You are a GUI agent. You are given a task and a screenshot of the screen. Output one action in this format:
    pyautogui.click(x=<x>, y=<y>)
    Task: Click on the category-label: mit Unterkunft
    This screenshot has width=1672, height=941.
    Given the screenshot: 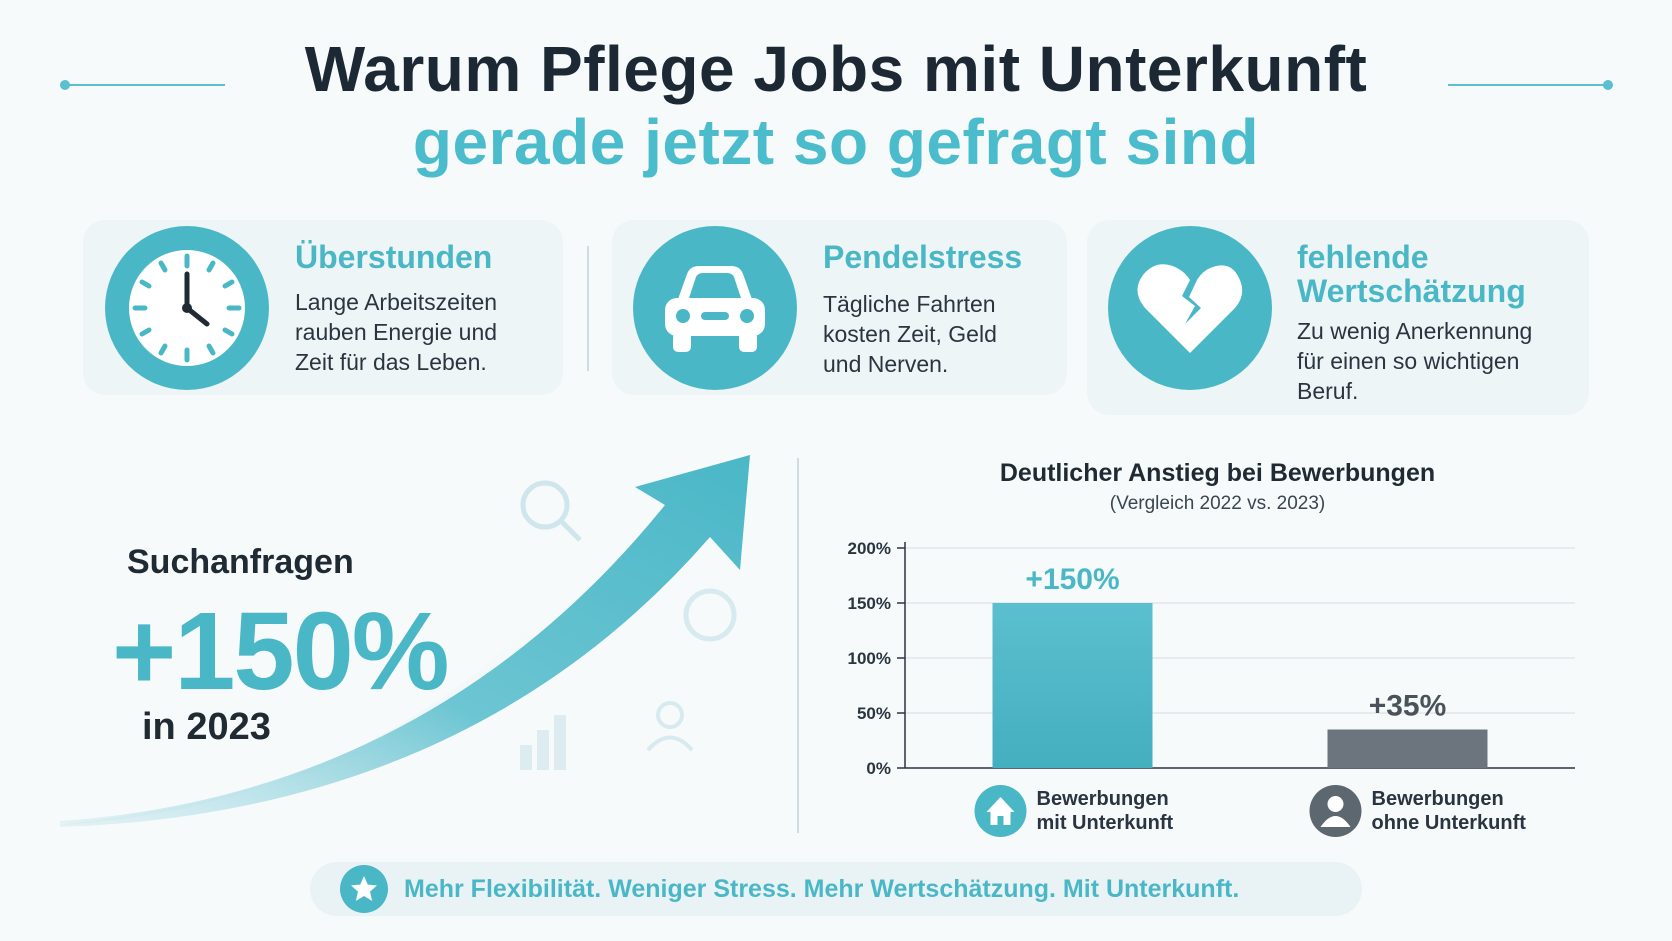 What is the action you would take?
    pyautogui.click(x=1105, y=823)
    